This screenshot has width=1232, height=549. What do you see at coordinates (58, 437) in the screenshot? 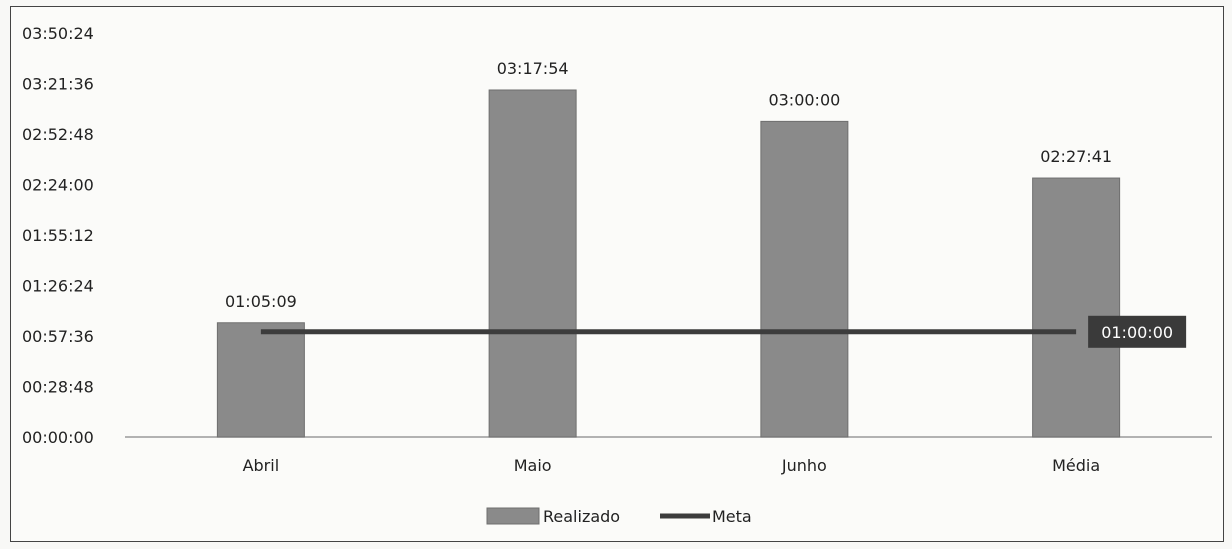
I see `y-tick-label: 00:00:00` at bounding box center [58, 437].